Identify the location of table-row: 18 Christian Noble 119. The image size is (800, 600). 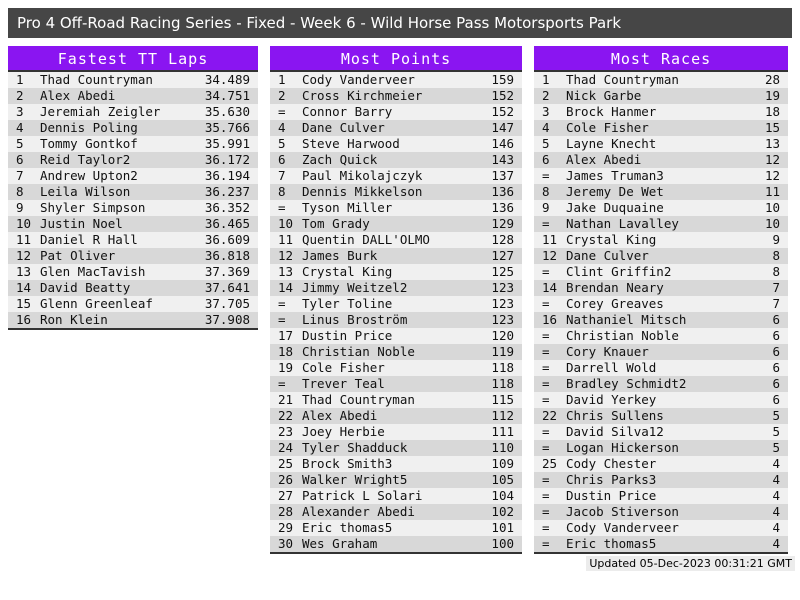
(396, 352).